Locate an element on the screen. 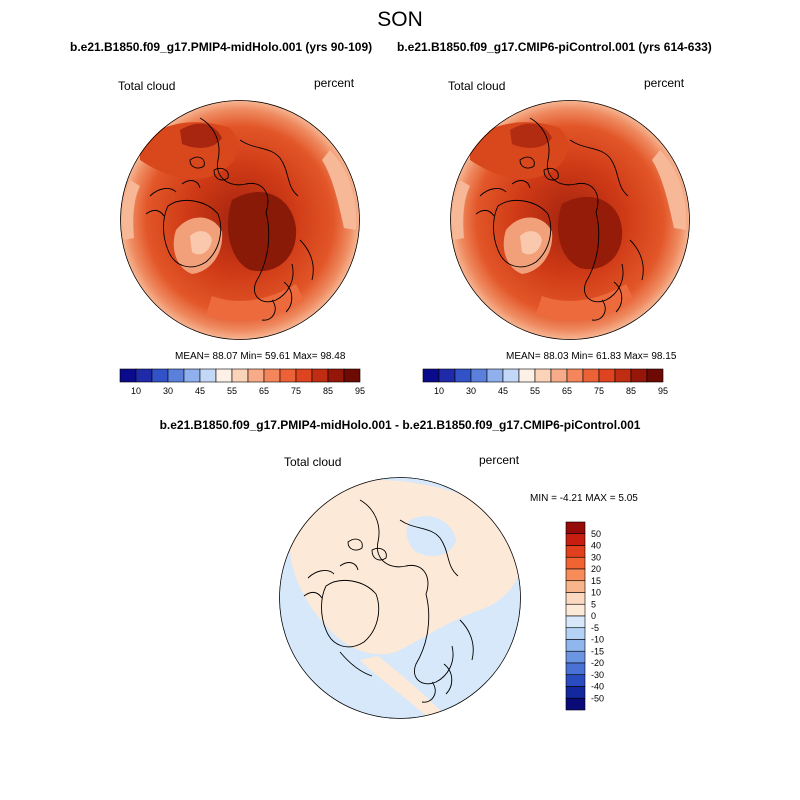 This screenshot has width=800, height=800. panel-1-variable: Total cloud is located at coordinates (147, 86).